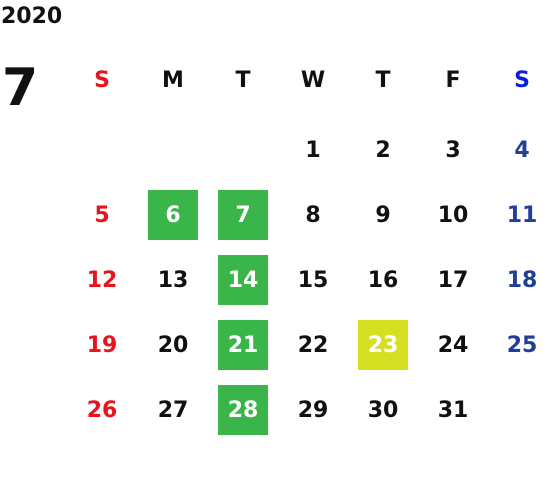 Image resolution: width=548 pixels, height=503 pixels. I want to click on day-cell: 3, so click(453, 150).